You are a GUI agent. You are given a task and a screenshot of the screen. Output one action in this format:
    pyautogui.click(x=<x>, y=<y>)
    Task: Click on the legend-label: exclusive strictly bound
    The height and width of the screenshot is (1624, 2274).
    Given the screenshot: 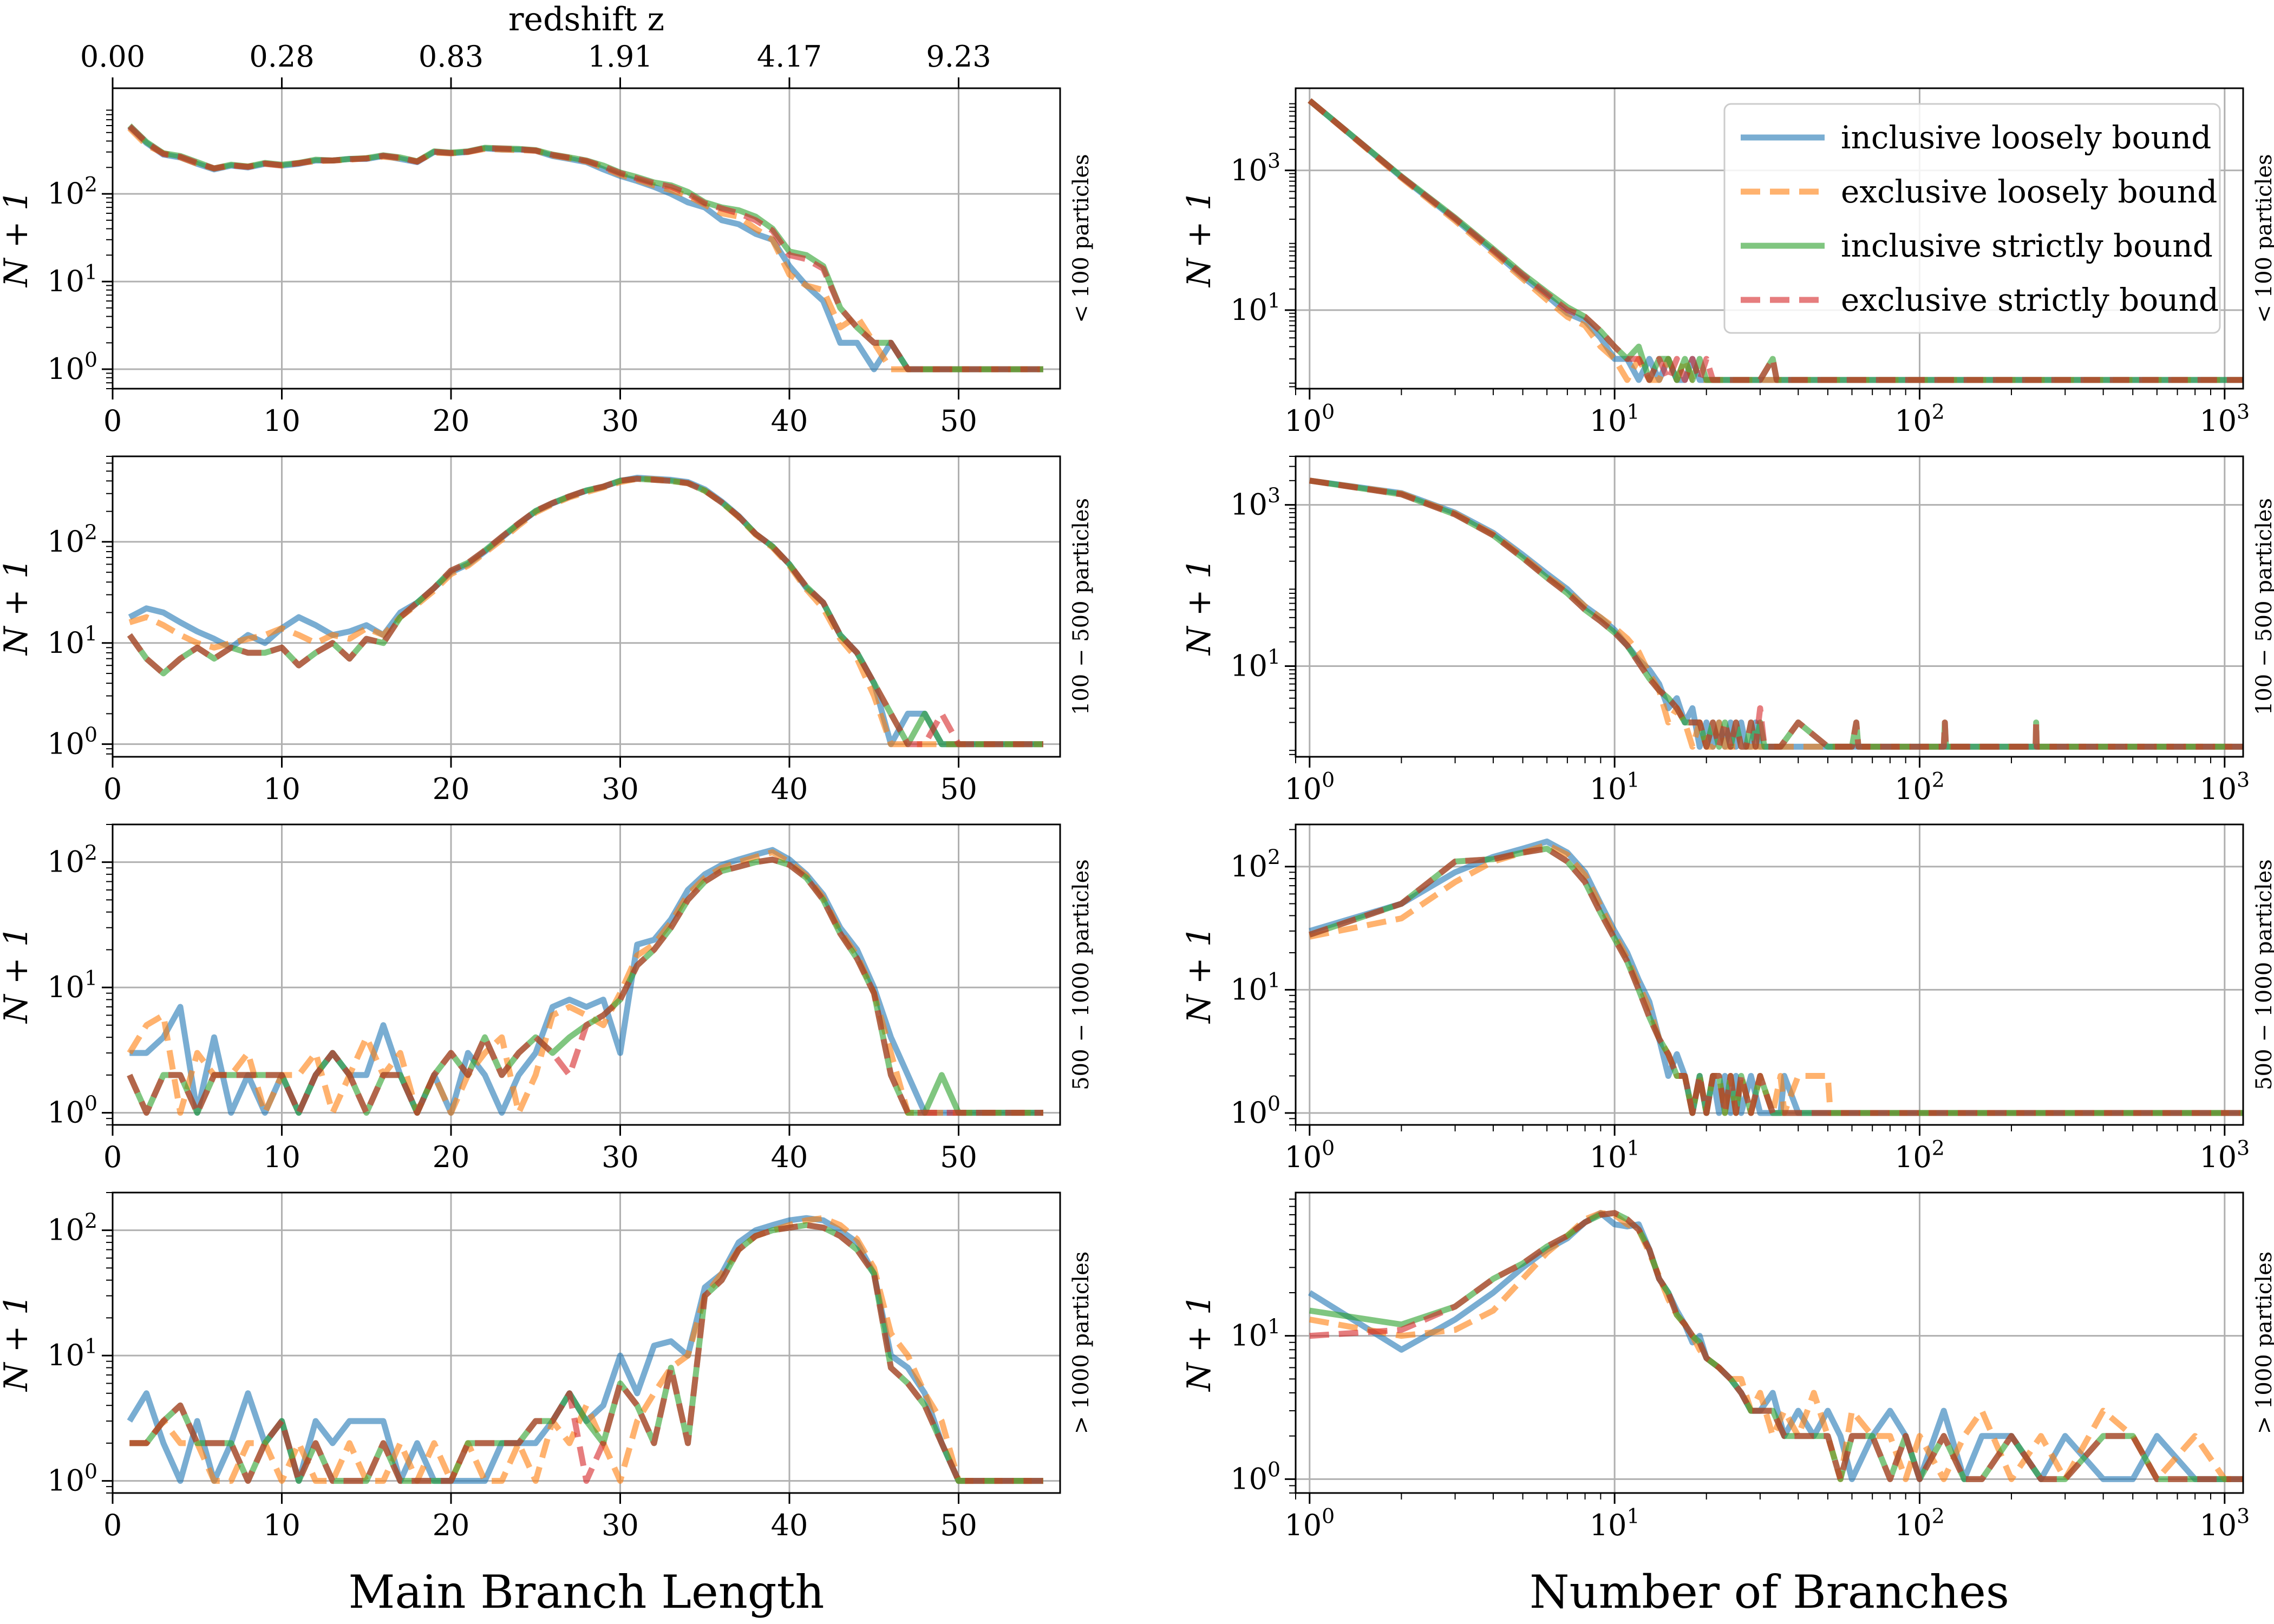 What is the action you would take?
    pyautogui.click(x=2030, y=299)
    